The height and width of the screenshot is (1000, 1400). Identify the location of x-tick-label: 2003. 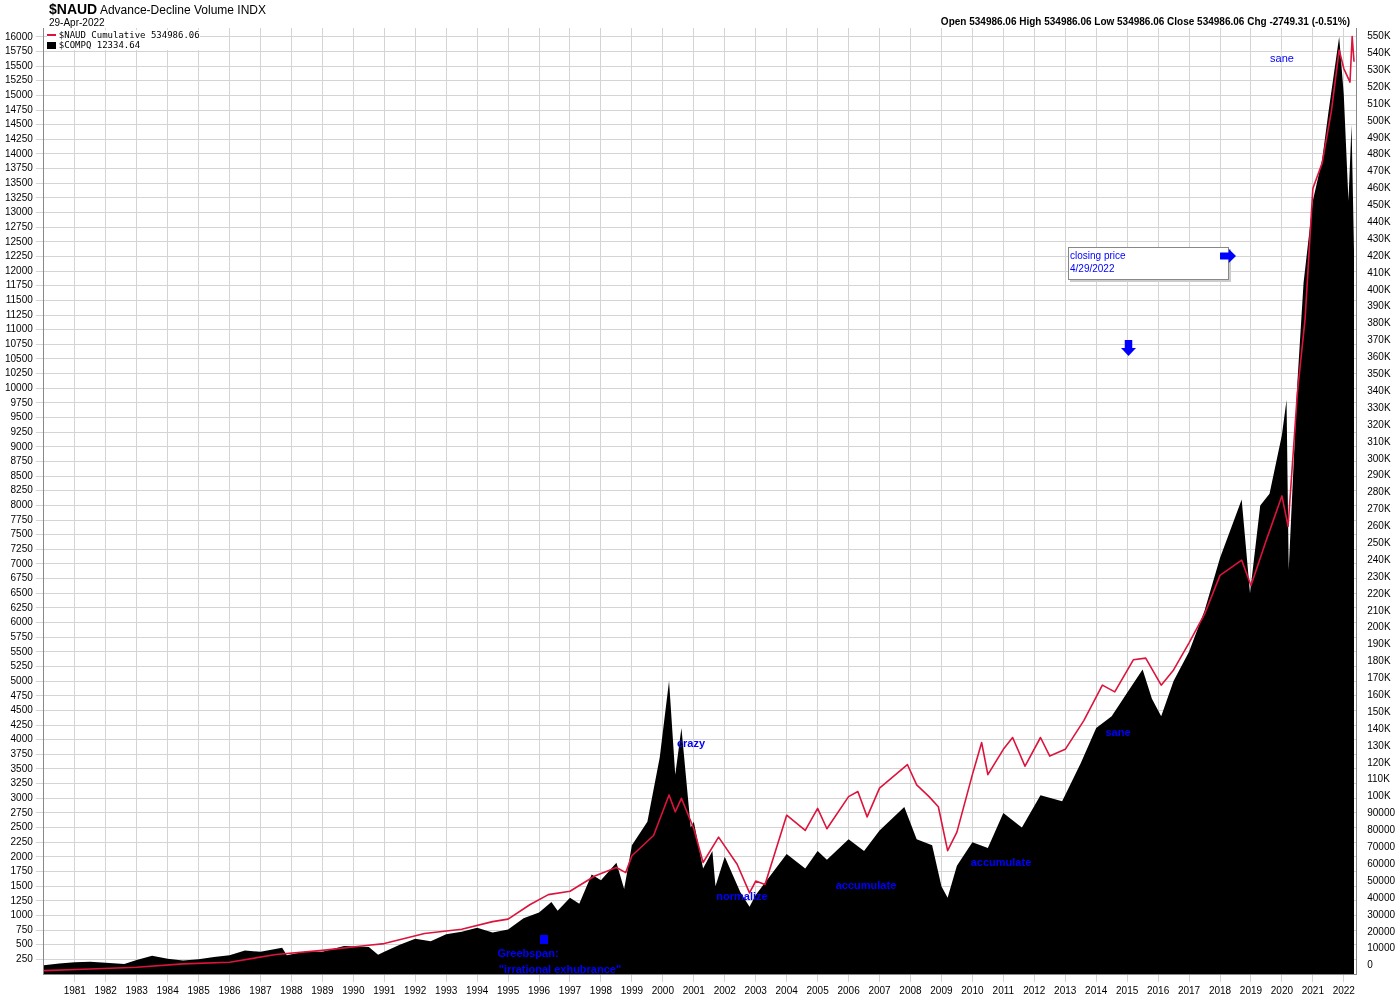
(756, 990).